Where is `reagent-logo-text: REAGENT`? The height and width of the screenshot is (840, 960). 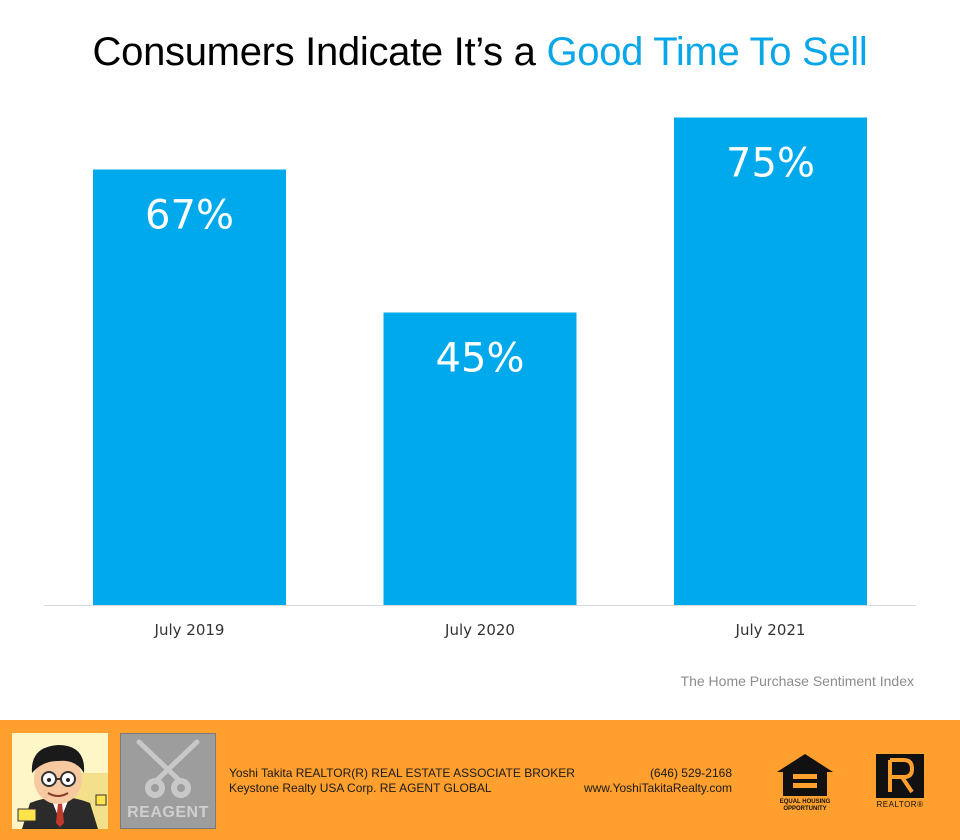
reagent-logo-text: REAGENT is located at coordinates (168, 812).